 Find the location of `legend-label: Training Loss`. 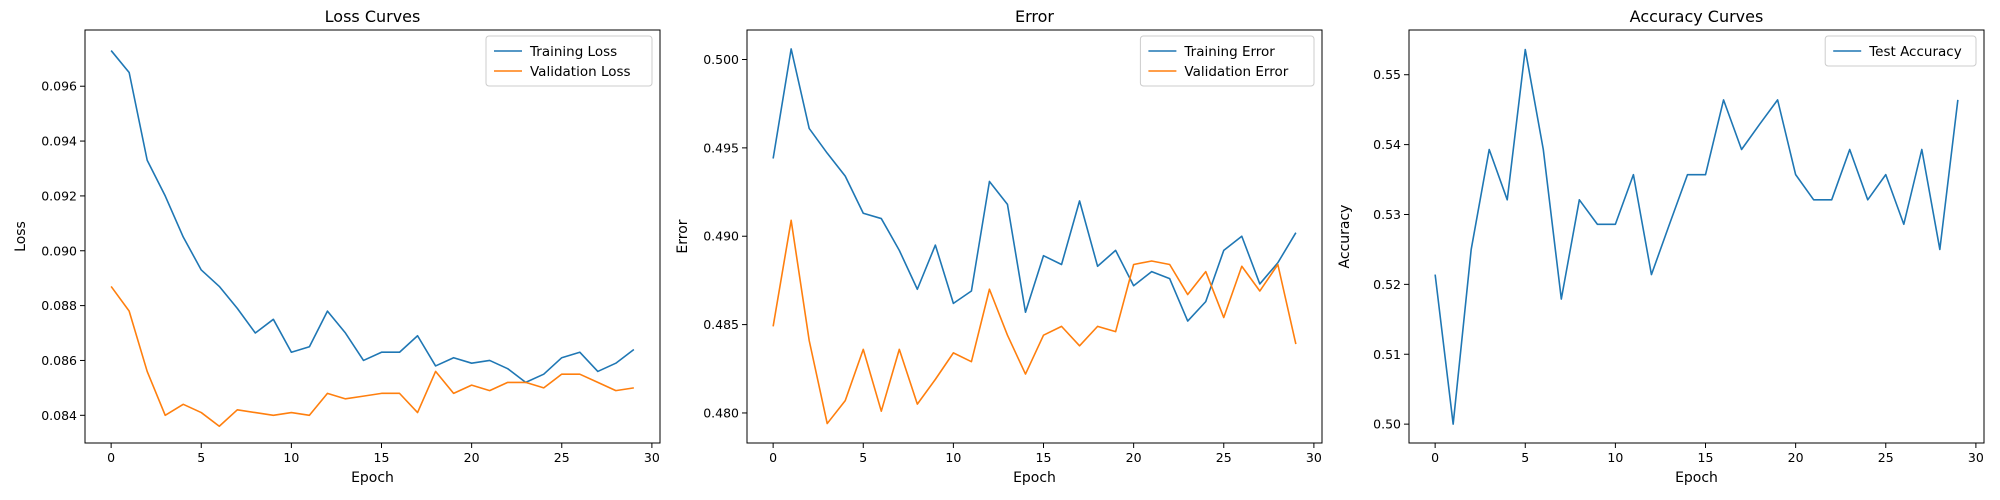

legend-label: Training Loss is located at coordinates (573, 52).